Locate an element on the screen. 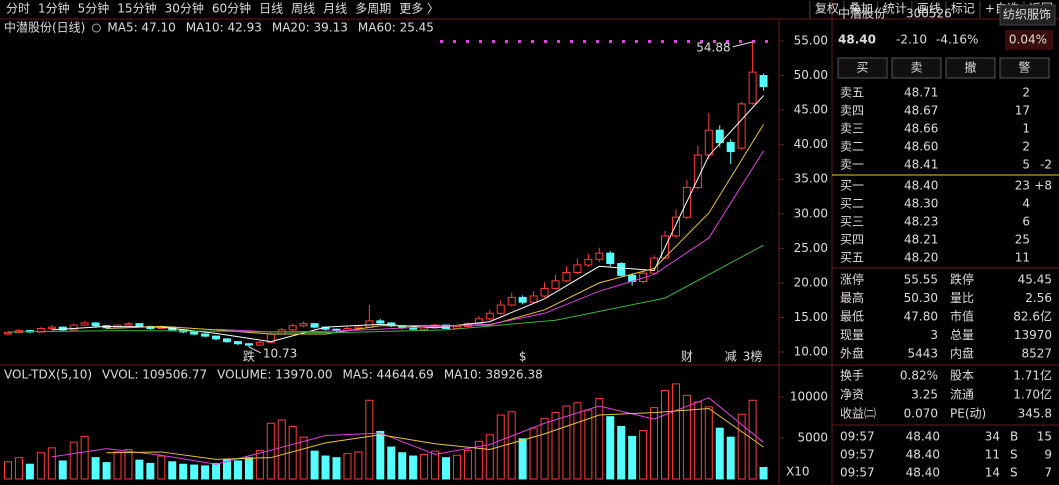 This screenshot has width=1059, height=485. stat-label: 最低 is located at coordinates (852, 317).